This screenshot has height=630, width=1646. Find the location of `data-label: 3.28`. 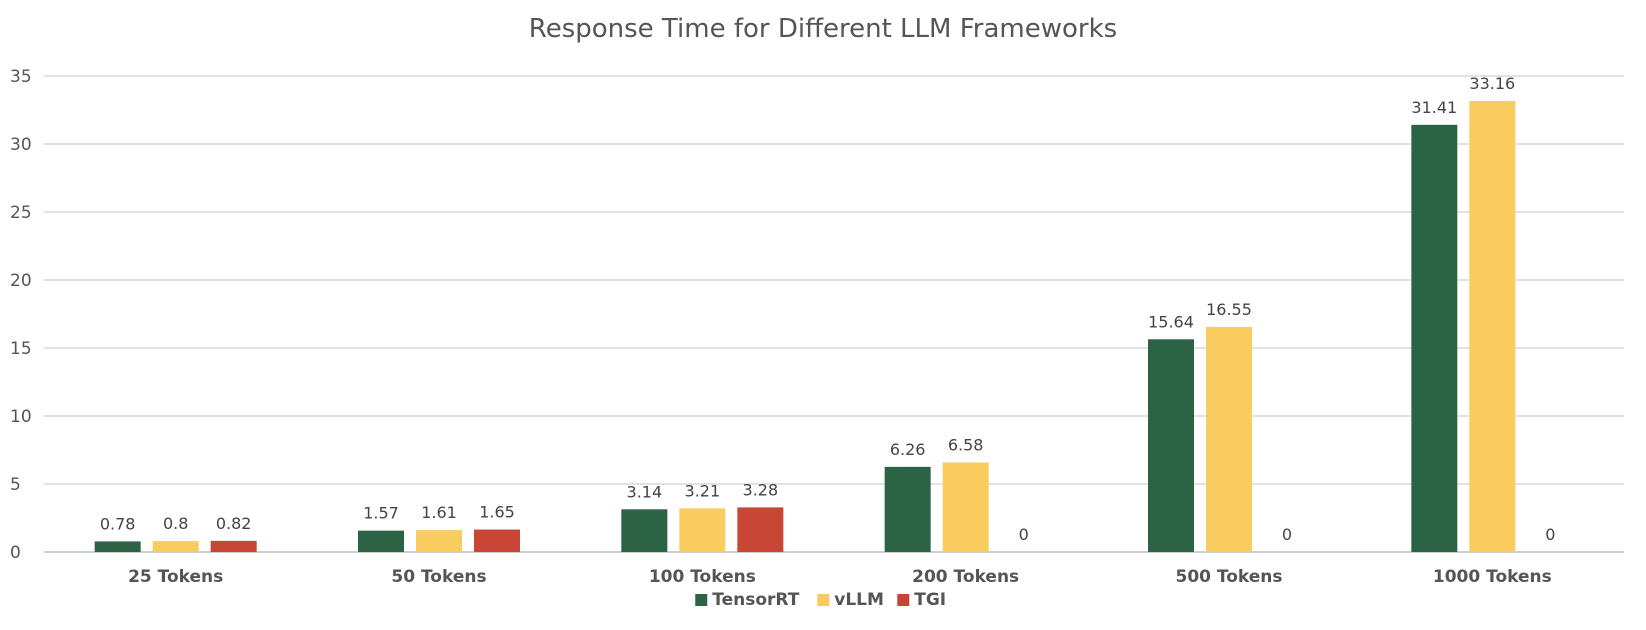

data-label: 3.28 is located at coordinates (761, 489).